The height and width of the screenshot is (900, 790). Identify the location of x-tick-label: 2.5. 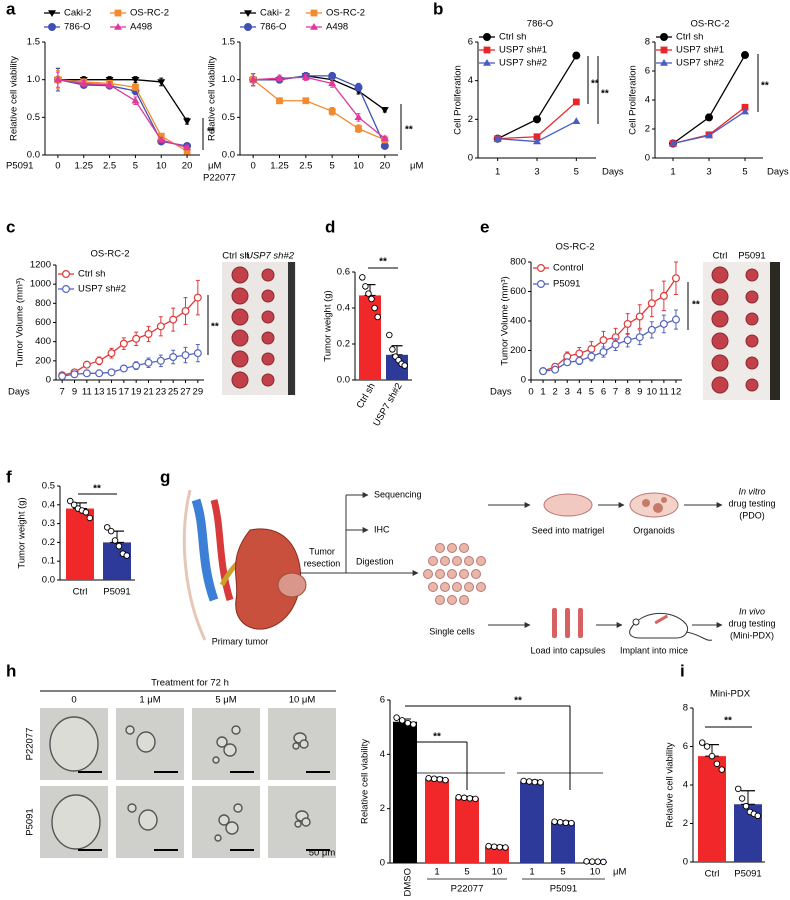
(109, 166).